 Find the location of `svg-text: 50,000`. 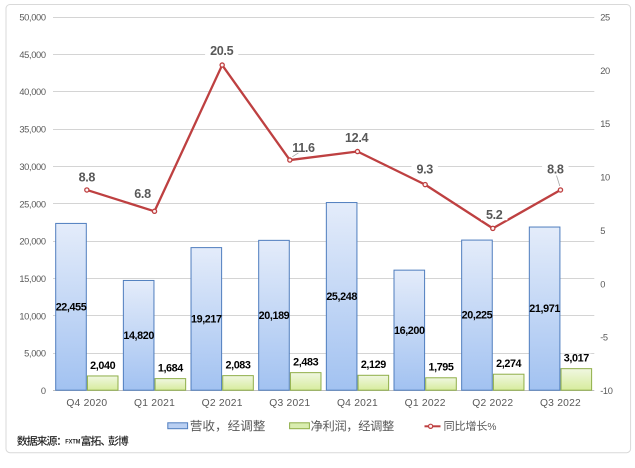

svg-text: 50,000 is located at coordinates (32, 18).